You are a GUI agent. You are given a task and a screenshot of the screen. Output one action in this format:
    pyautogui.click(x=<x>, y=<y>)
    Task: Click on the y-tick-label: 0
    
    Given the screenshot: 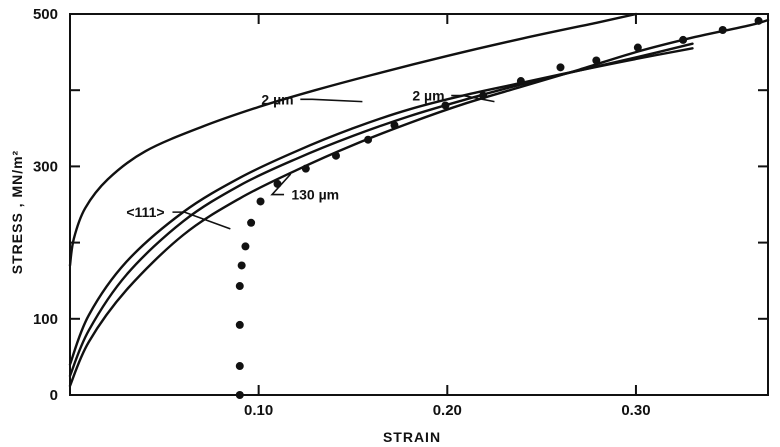 What is the action you would take?
    pyautogui.click(x=54, y=395)
    